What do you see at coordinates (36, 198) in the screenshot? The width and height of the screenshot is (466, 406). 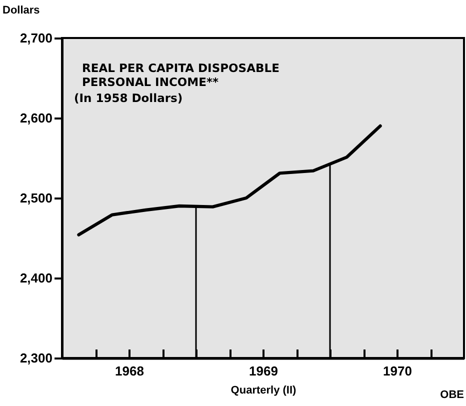 I see `y-tick-label: 2,500` at bounding box center [36, 198].